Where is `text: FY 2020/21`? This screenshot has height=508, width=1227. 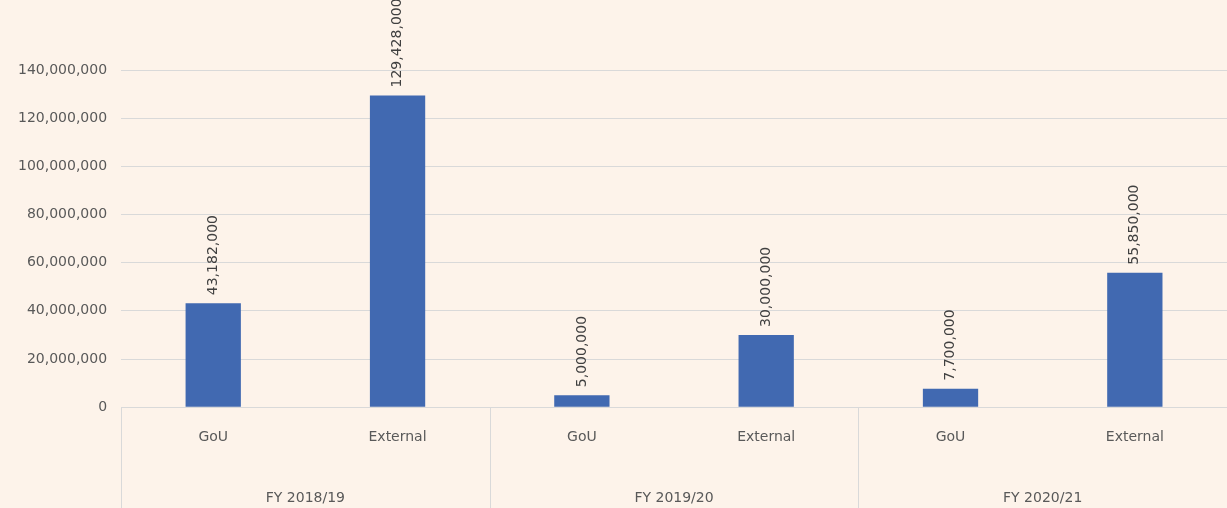
text: FY 2020/21 is located at coordinates (1043, 496).